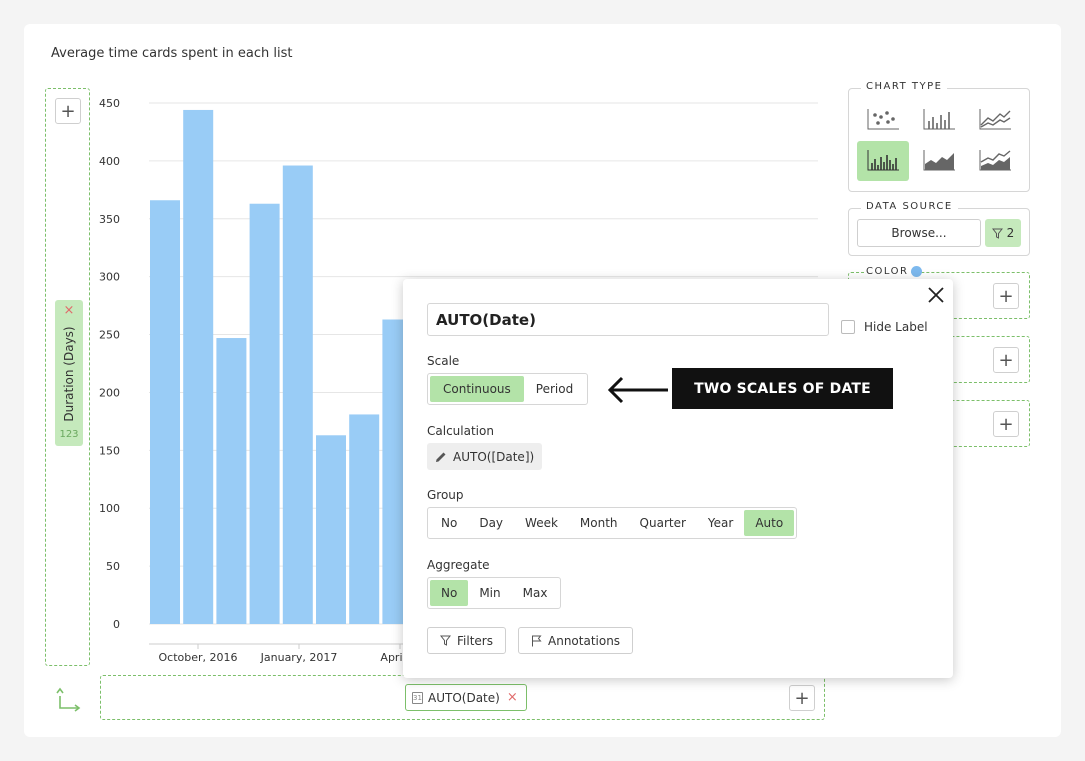  What do you see at coordinates (782, 388) in the screenshot?
I see `callout-label: TWO SCALES OF DATE` at bounding box center [782, 388].